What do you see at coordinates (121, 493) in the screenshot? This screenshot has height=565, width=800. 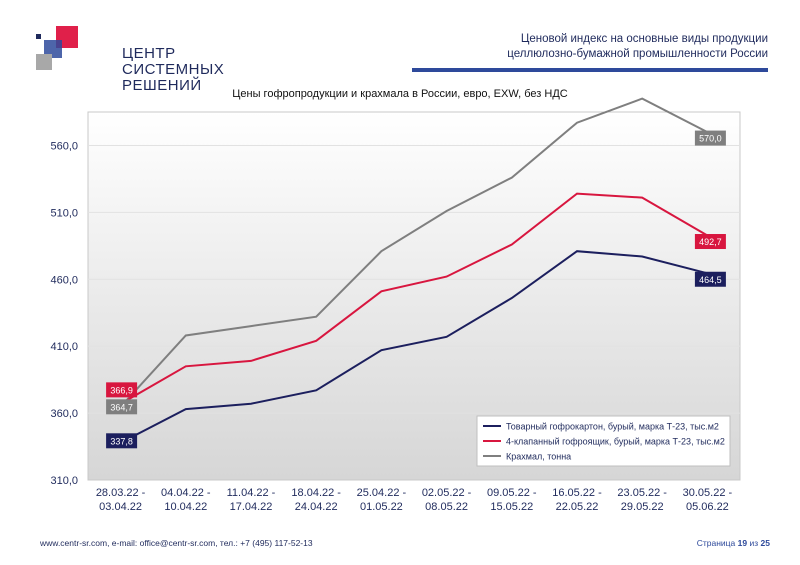 I see `x-tick-label: 28.03.22 -` at bounding box center [121, 493].